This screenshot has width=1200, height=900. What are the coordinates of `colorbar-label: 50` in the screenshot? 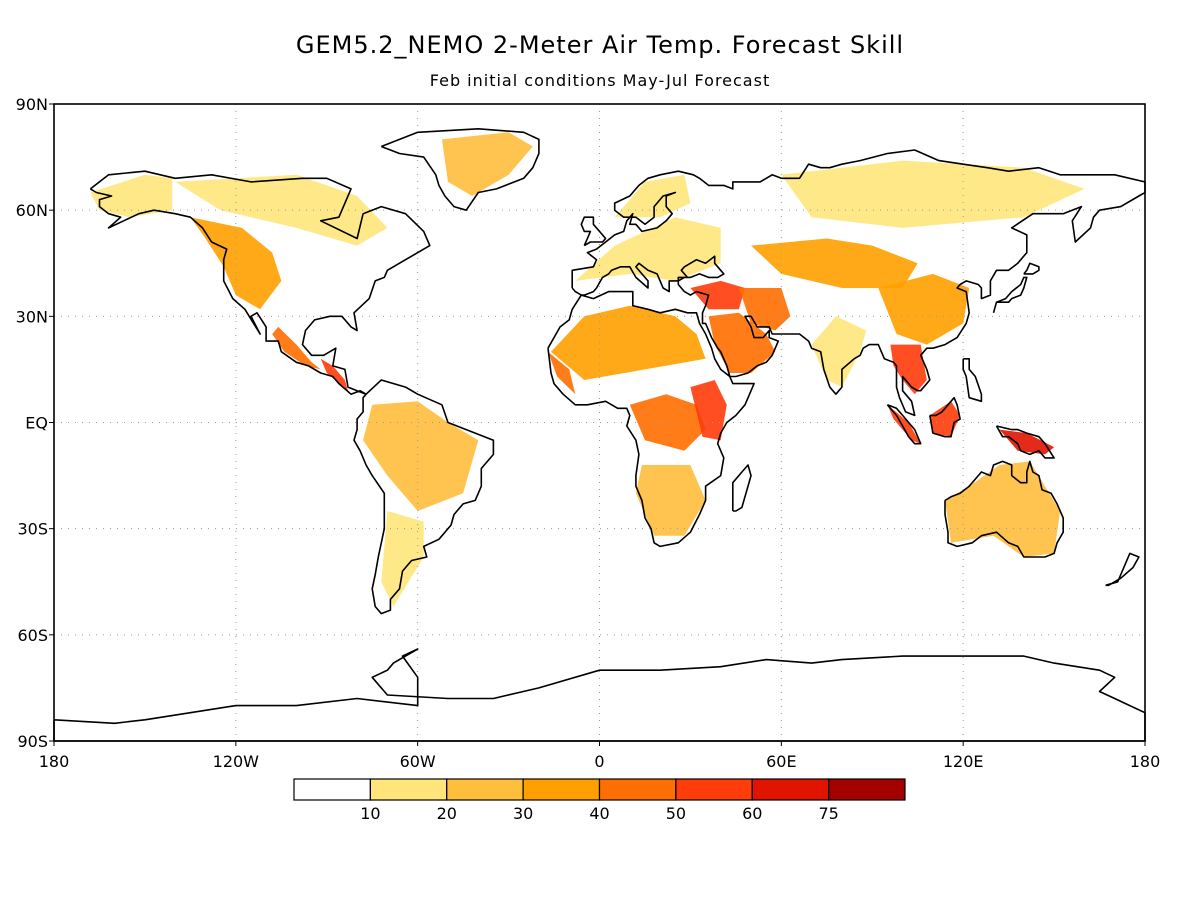 It's located at (676, 813).